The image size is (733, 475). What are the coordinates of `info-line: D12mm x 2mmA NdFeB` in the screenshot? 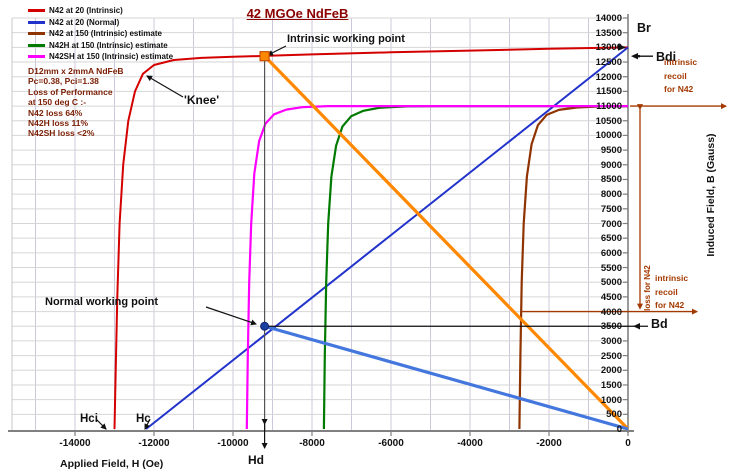 It's located at (76, 71).